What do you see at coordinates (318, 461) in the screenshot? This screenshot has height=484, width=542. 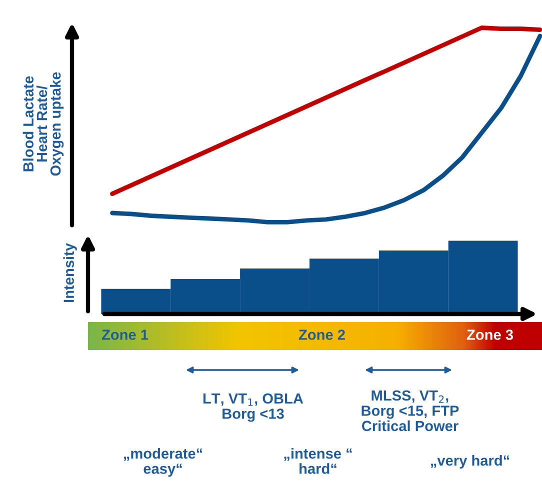 I see `text: „intense “ hard“` at bounding box center [318, 461].